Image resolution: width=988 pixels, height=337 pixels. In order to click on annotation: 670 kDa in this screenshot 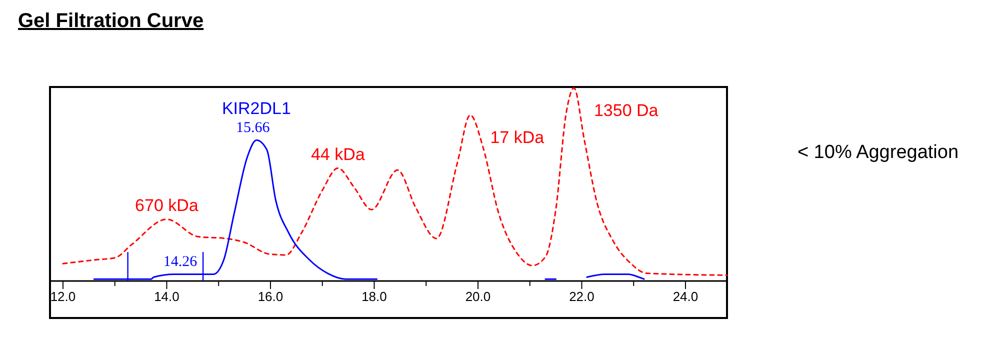, I will do `click(167, 206)`.